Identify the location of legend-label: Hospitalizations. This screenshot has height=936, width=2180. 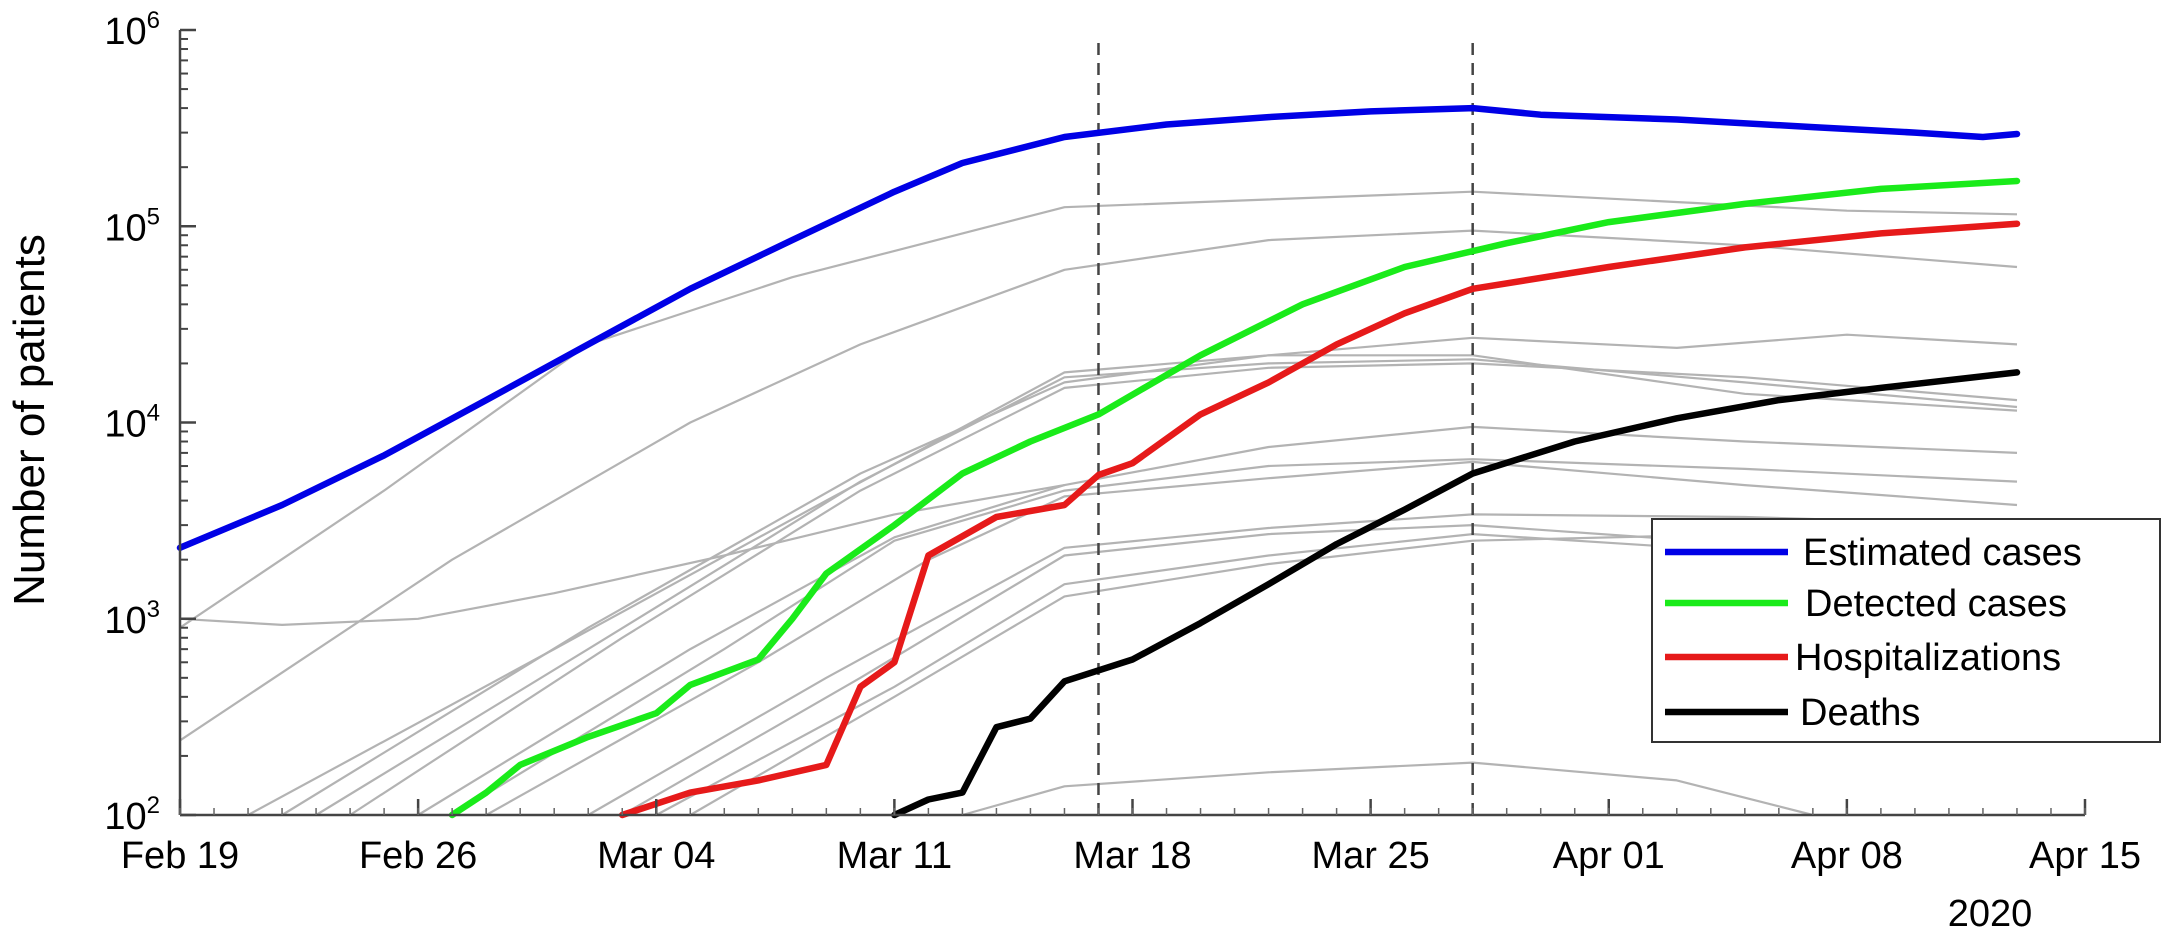
(1928, 658).